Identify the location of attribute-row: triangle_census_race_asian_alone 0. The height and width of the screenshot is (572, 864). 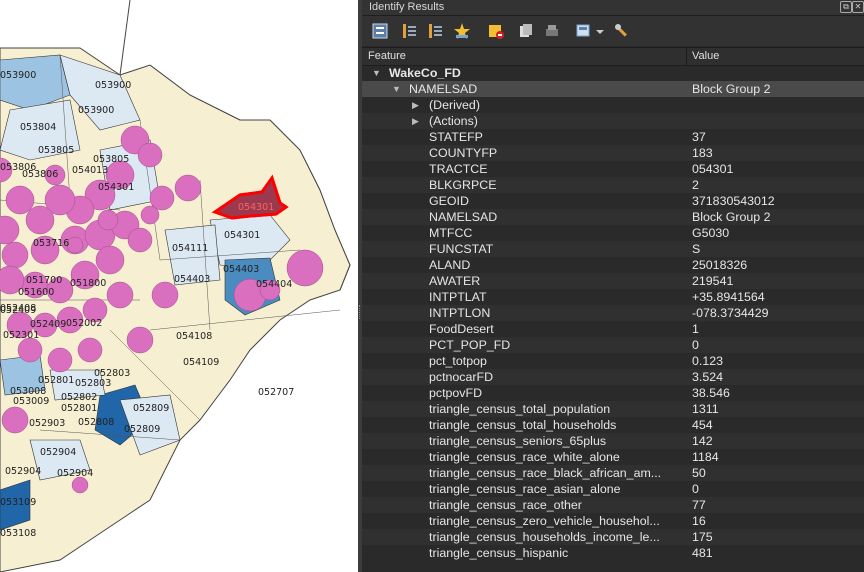
(613, 489).